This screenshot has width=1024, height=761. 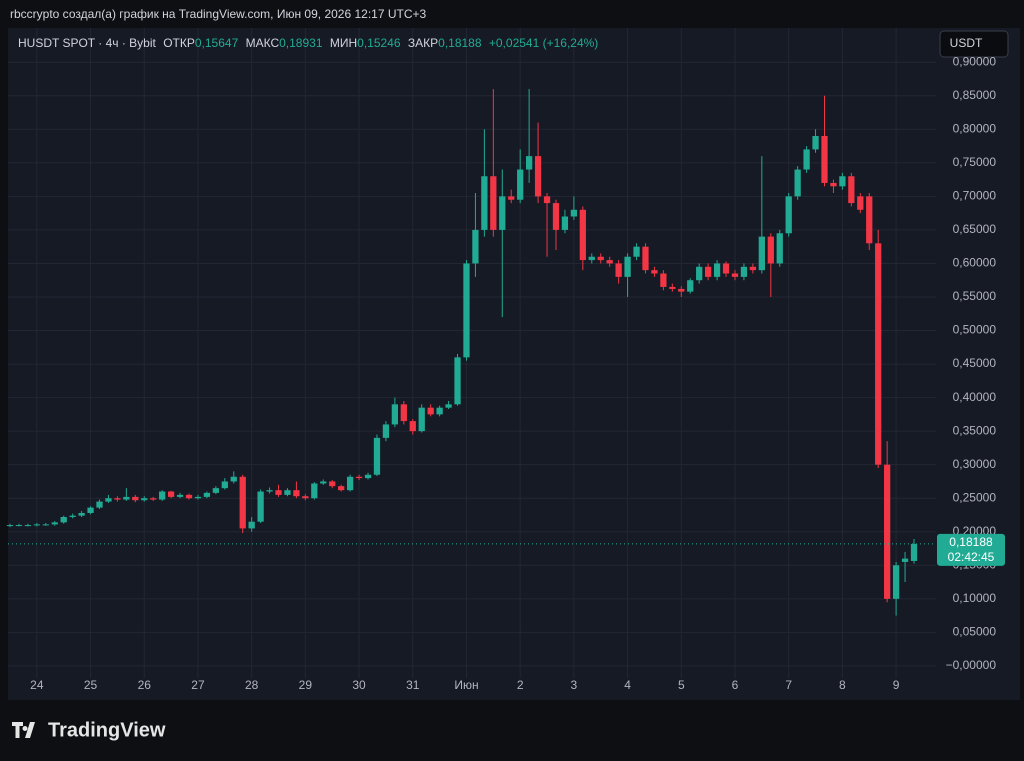 What do you see at coordinates (466, 685) in the screenshot?
I see `x-tick-label: Июн` at bounding box center [466, 685].